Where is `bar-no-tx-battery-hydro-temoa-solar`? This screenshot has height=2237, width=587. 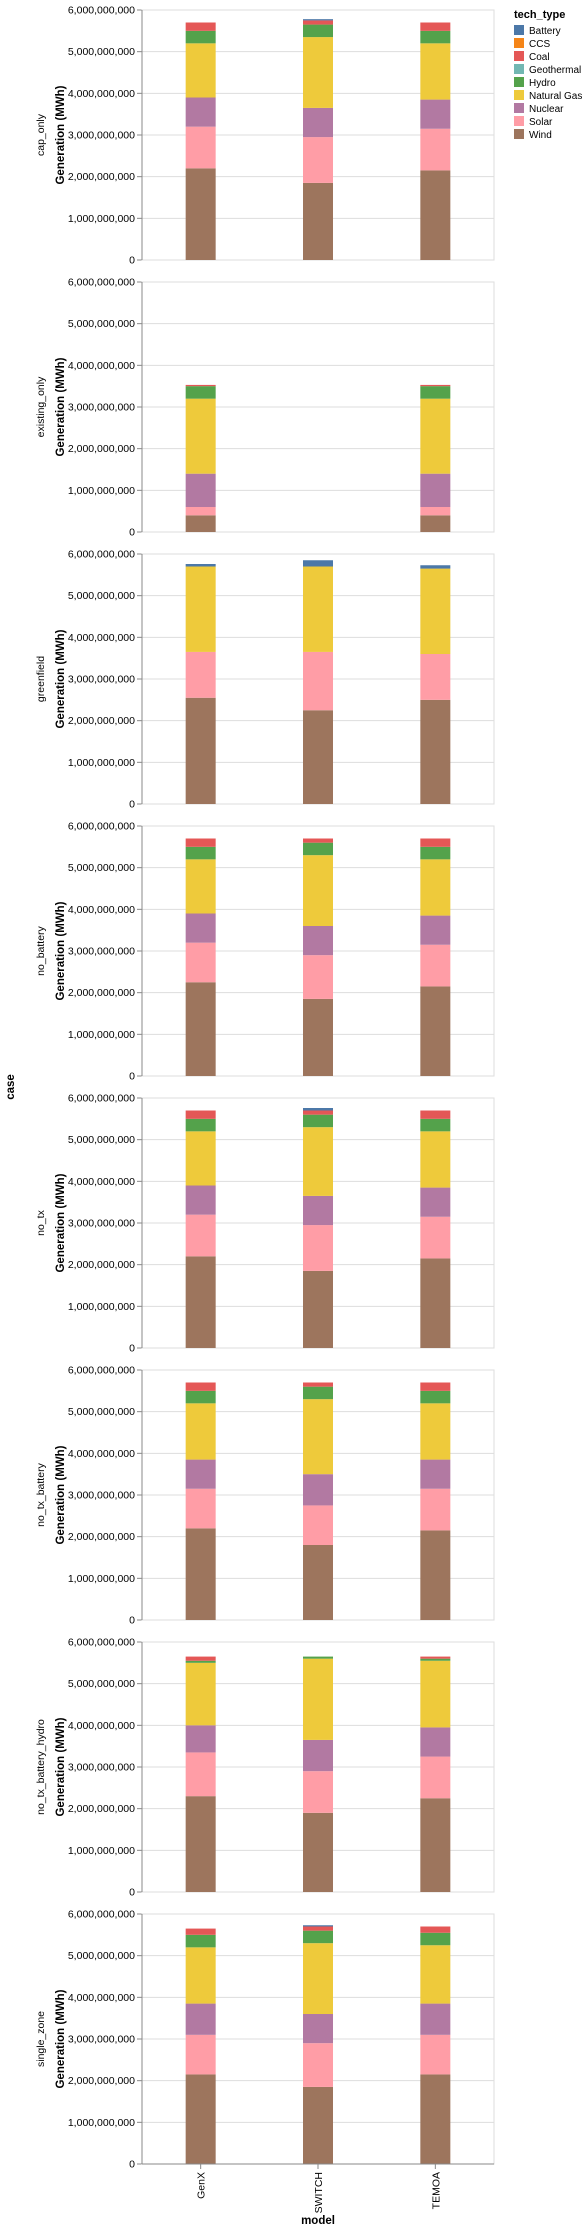
bar-no-tx-battery-hydro-temoa-solar is located at coordinates (435, 1777).